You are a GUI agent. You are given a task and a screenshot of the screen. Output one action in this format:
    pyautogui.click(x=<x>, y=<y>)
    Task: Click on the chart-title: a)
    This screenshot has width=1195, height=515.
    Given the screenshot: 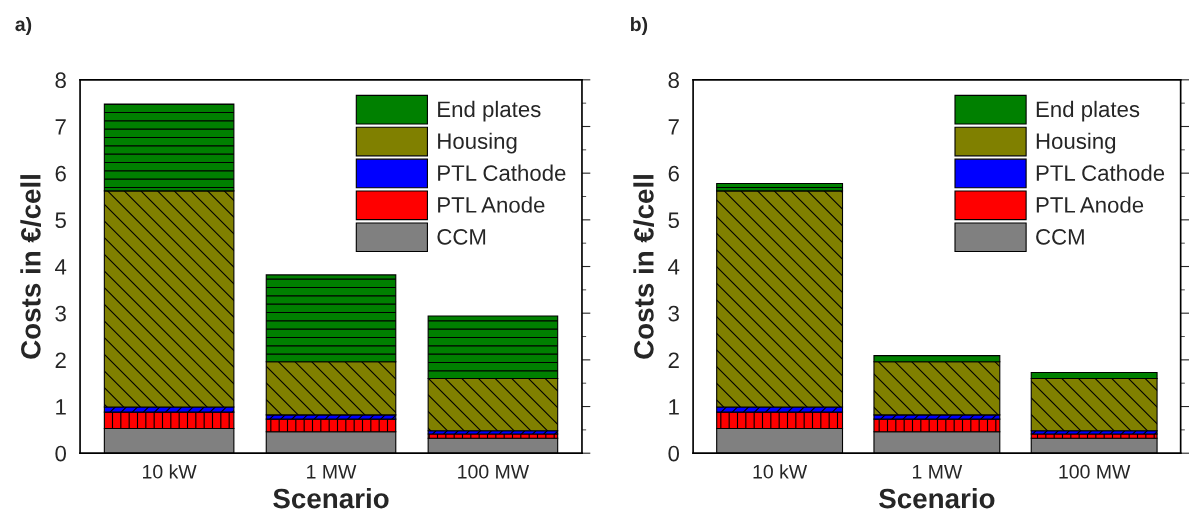 What is the action you would take?
    pyautogui.click(x=23, y=26)
    